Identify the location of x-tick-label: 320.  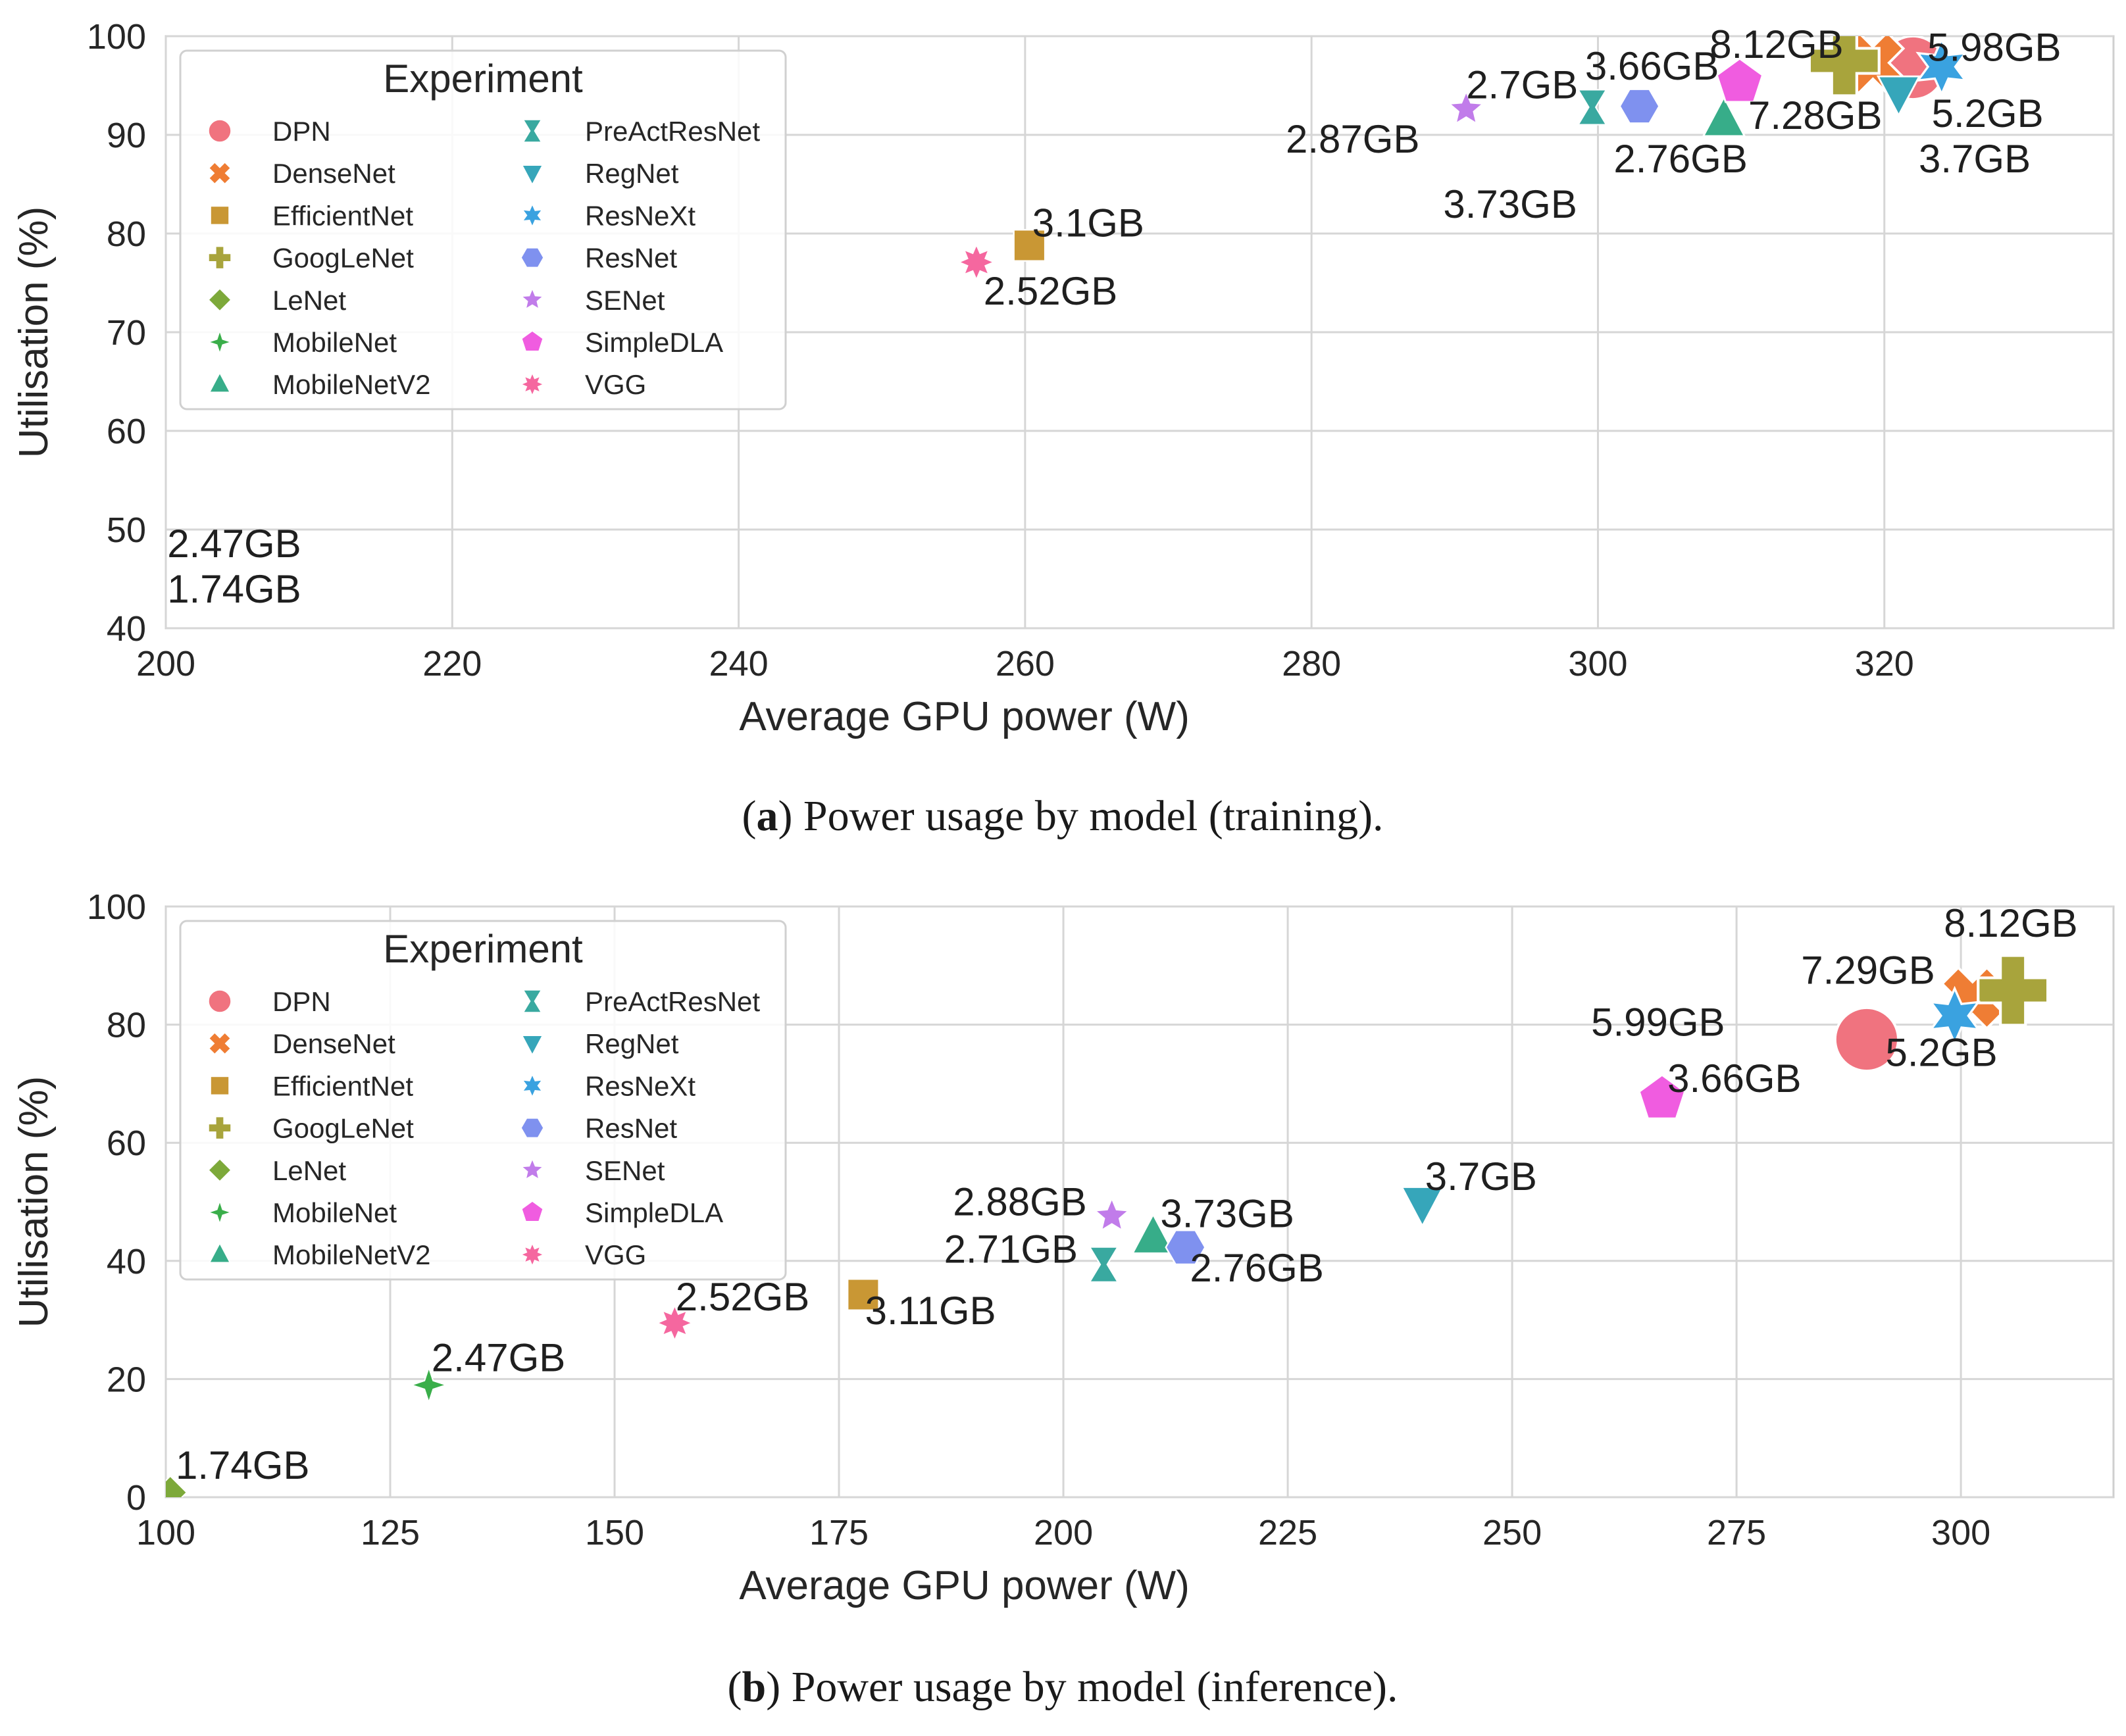
(1885, 664).